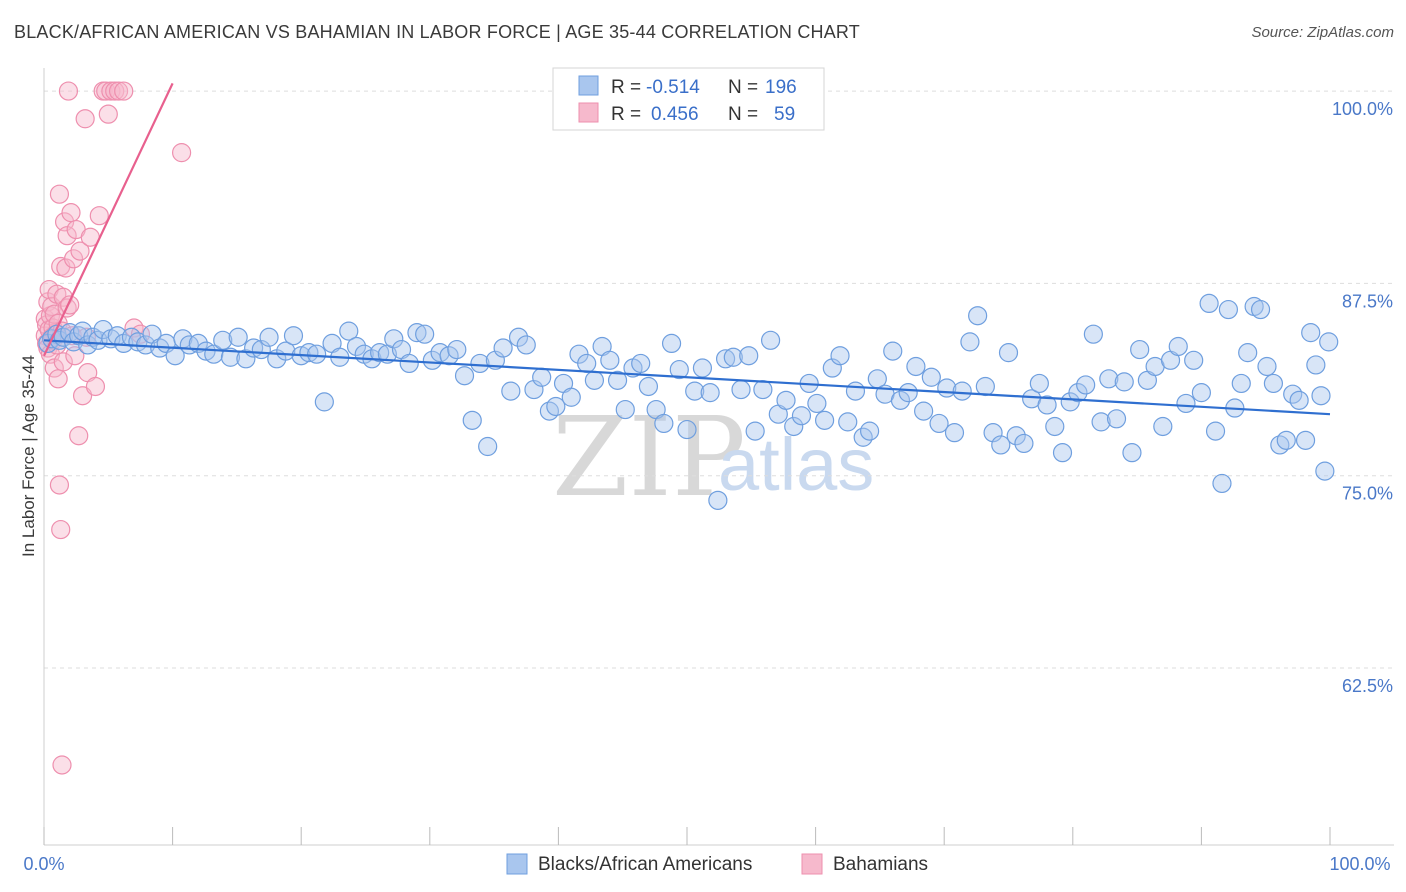 This screenshot has width=1406, height=892. Describe the element at coordinates (517, 864) in the screenshot. I see `bottom-legend-swatch-blue` at that location.